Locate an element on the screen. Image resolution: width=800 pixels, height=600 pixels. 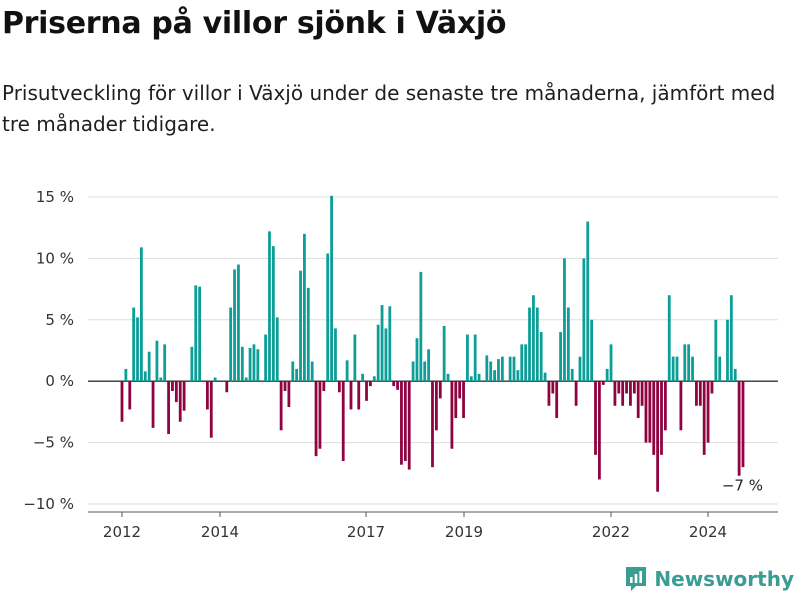
y-tick-label: 15 % is located at coordinates (55, 197).